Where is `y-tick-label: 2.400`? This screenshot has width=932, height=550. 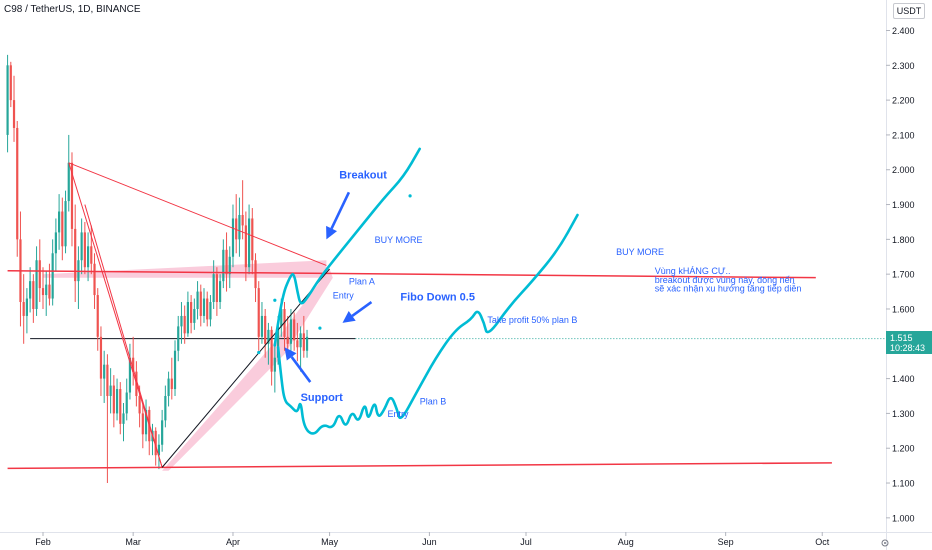 y-tick-label: 2.400 is located at coordinates (903, 31).